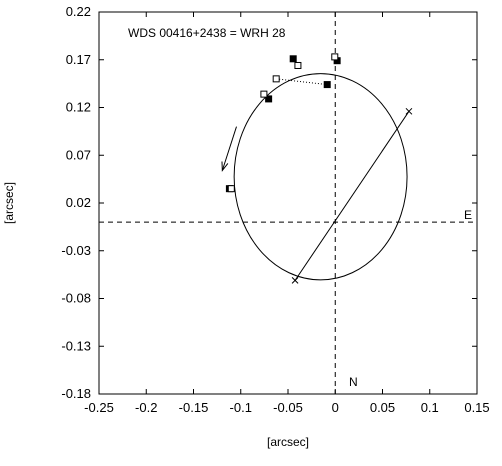  I want to click on y-tick-label-0: 0.22, so click(78, 11).